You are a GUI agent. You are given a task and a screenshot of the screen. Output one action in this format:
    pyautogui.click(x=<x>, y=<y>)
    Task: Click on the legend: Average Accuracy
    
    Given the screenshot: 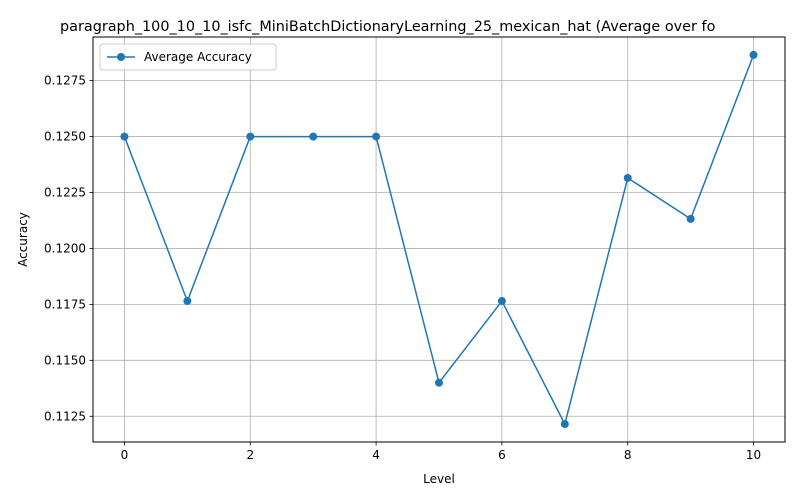 What is the action you would take?
    pyautogui.click(x=188, y=57)
    